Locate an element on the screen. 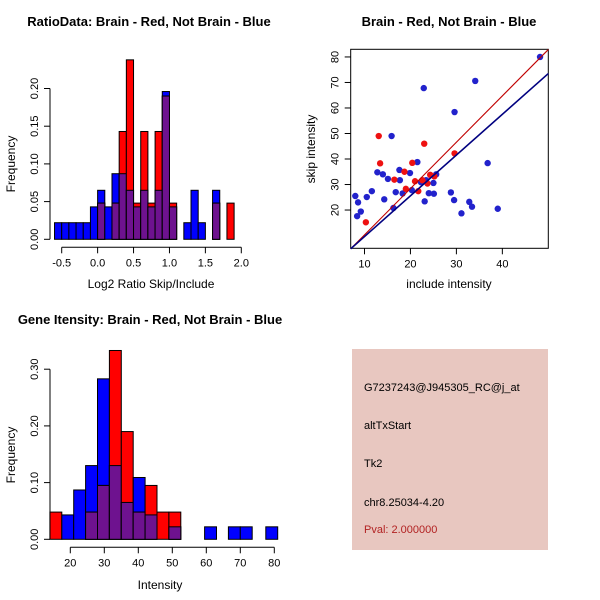  y-tick-label: 70 is located at coordinates (336, 82).